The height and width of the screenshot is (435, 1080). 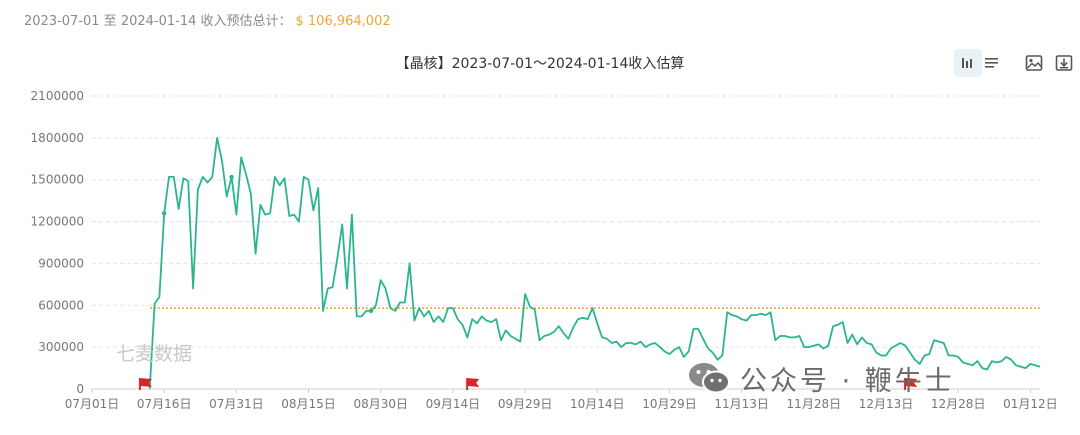 I want to click on x-tick-label: 10月14日, so click(x=597, y=404).